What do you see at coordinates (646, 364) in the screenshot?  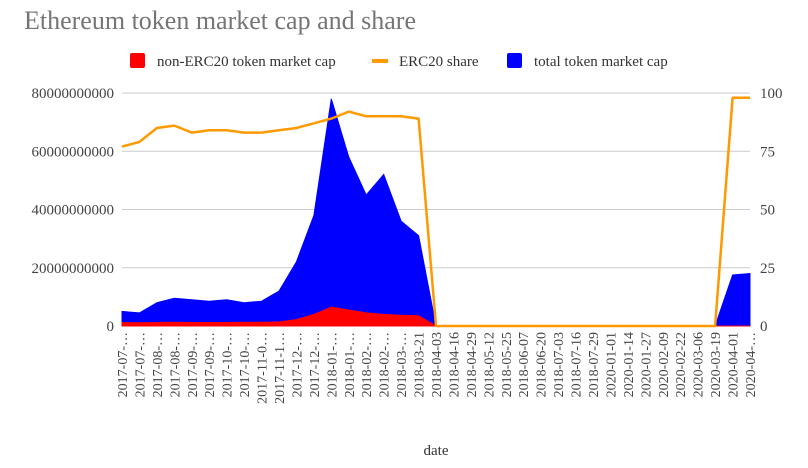 I see `x-tick-label: 2020-01-27` at bounding box center [646, 364].